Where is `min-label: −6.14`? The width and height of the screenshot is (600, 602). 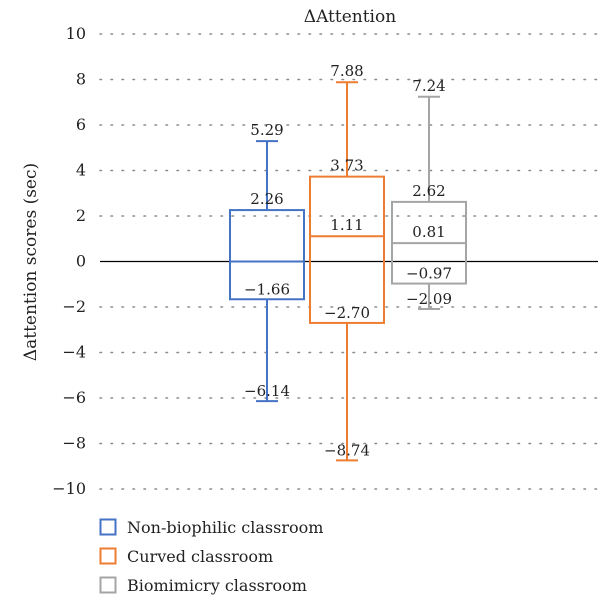
min-label: −6.14 is located at coordinates (267, 391).